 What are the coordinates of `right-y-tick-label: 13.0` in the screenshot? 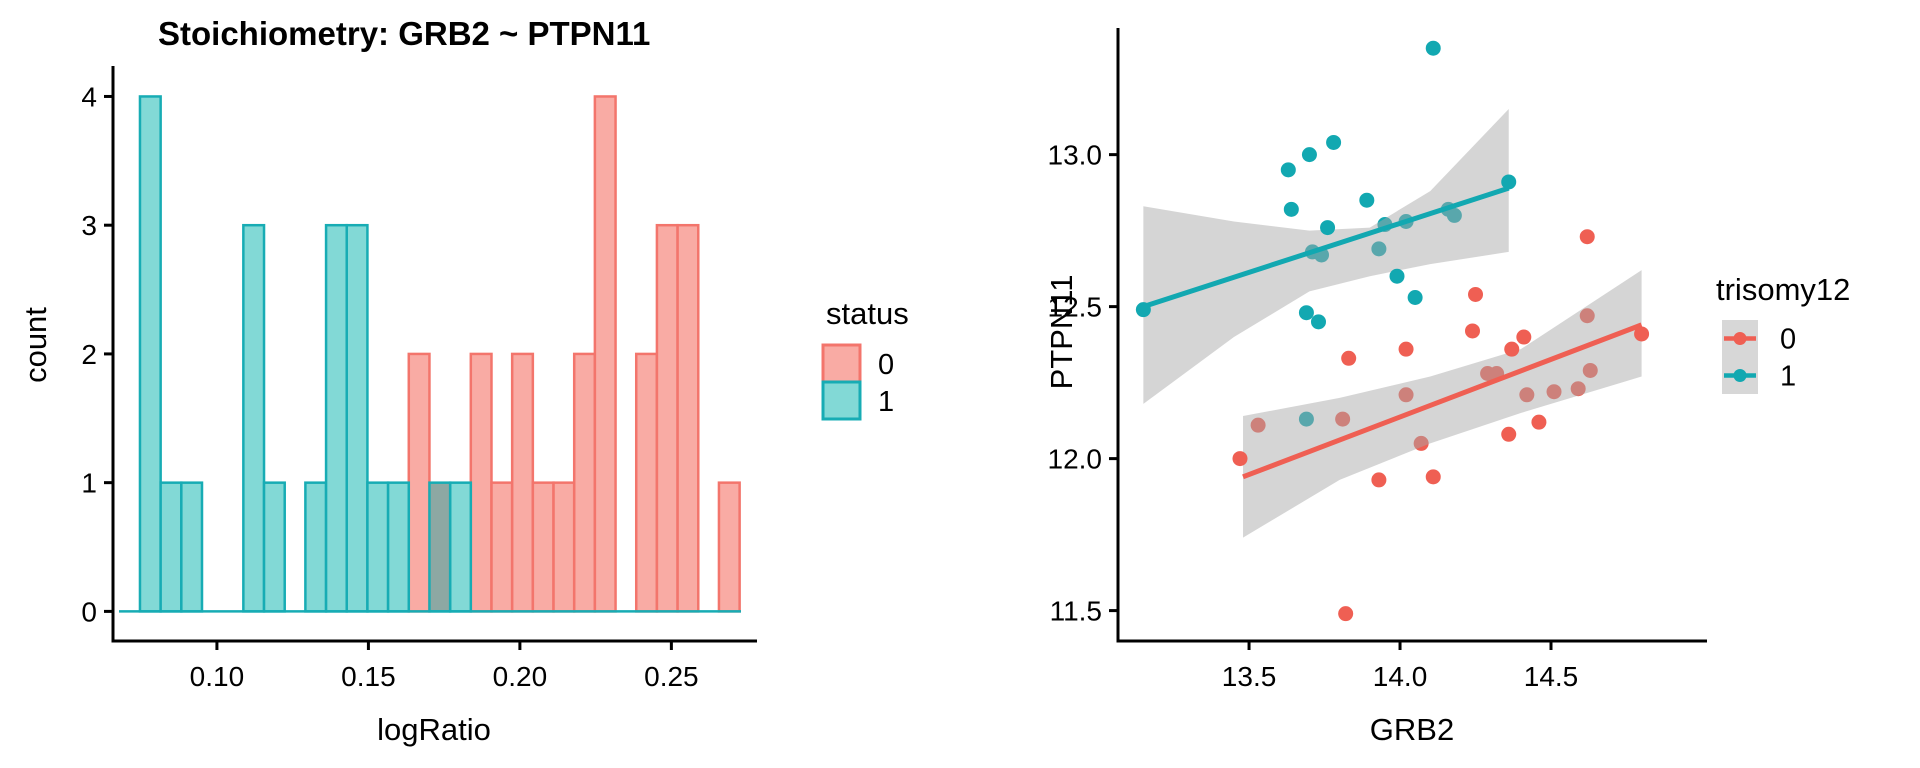 It's located at (1075, 155).